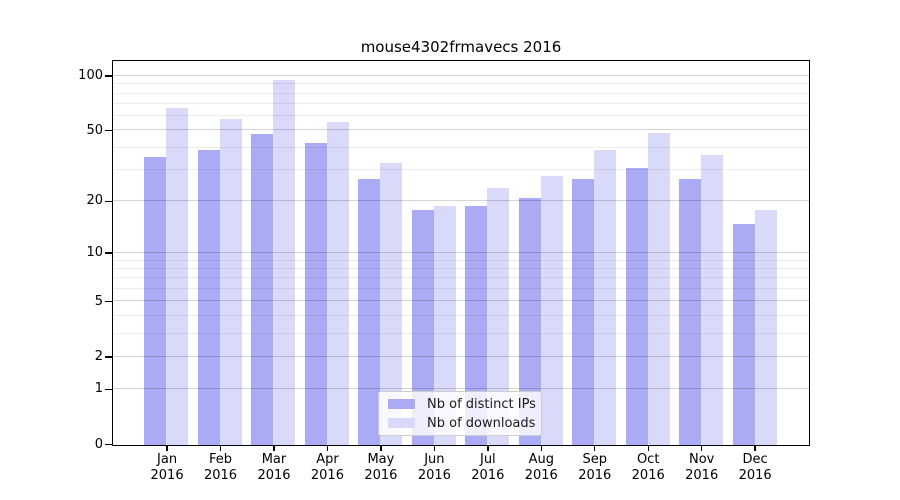  Describe the element at coordinates (391, 304) in the screenshot. I see `bar-downloads-may` at that location.